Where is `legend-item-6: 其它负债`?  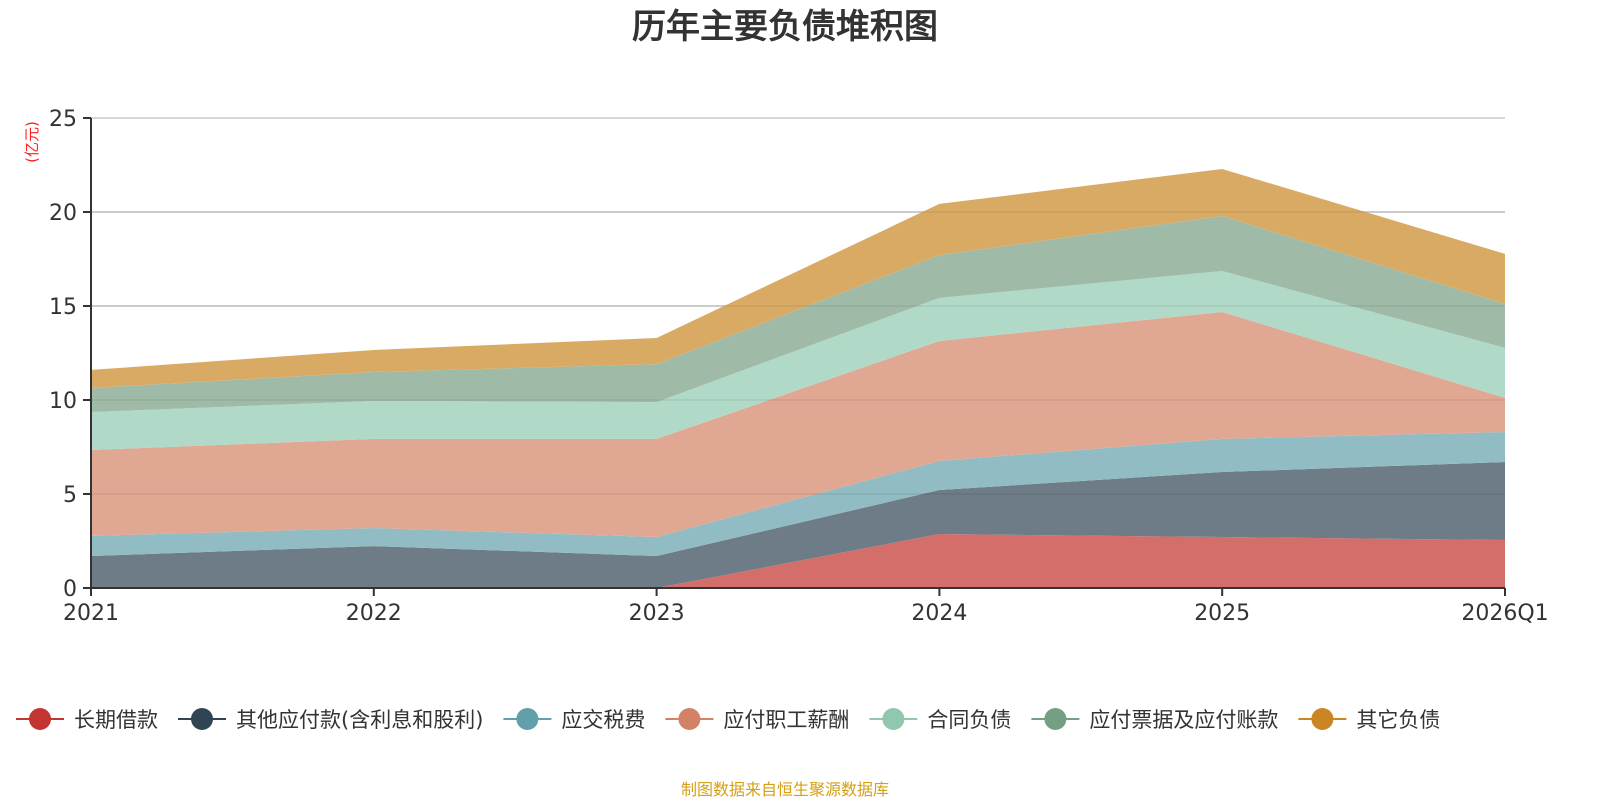 legend-item-6: 其它负债 is located at coordinates (1369, 720).